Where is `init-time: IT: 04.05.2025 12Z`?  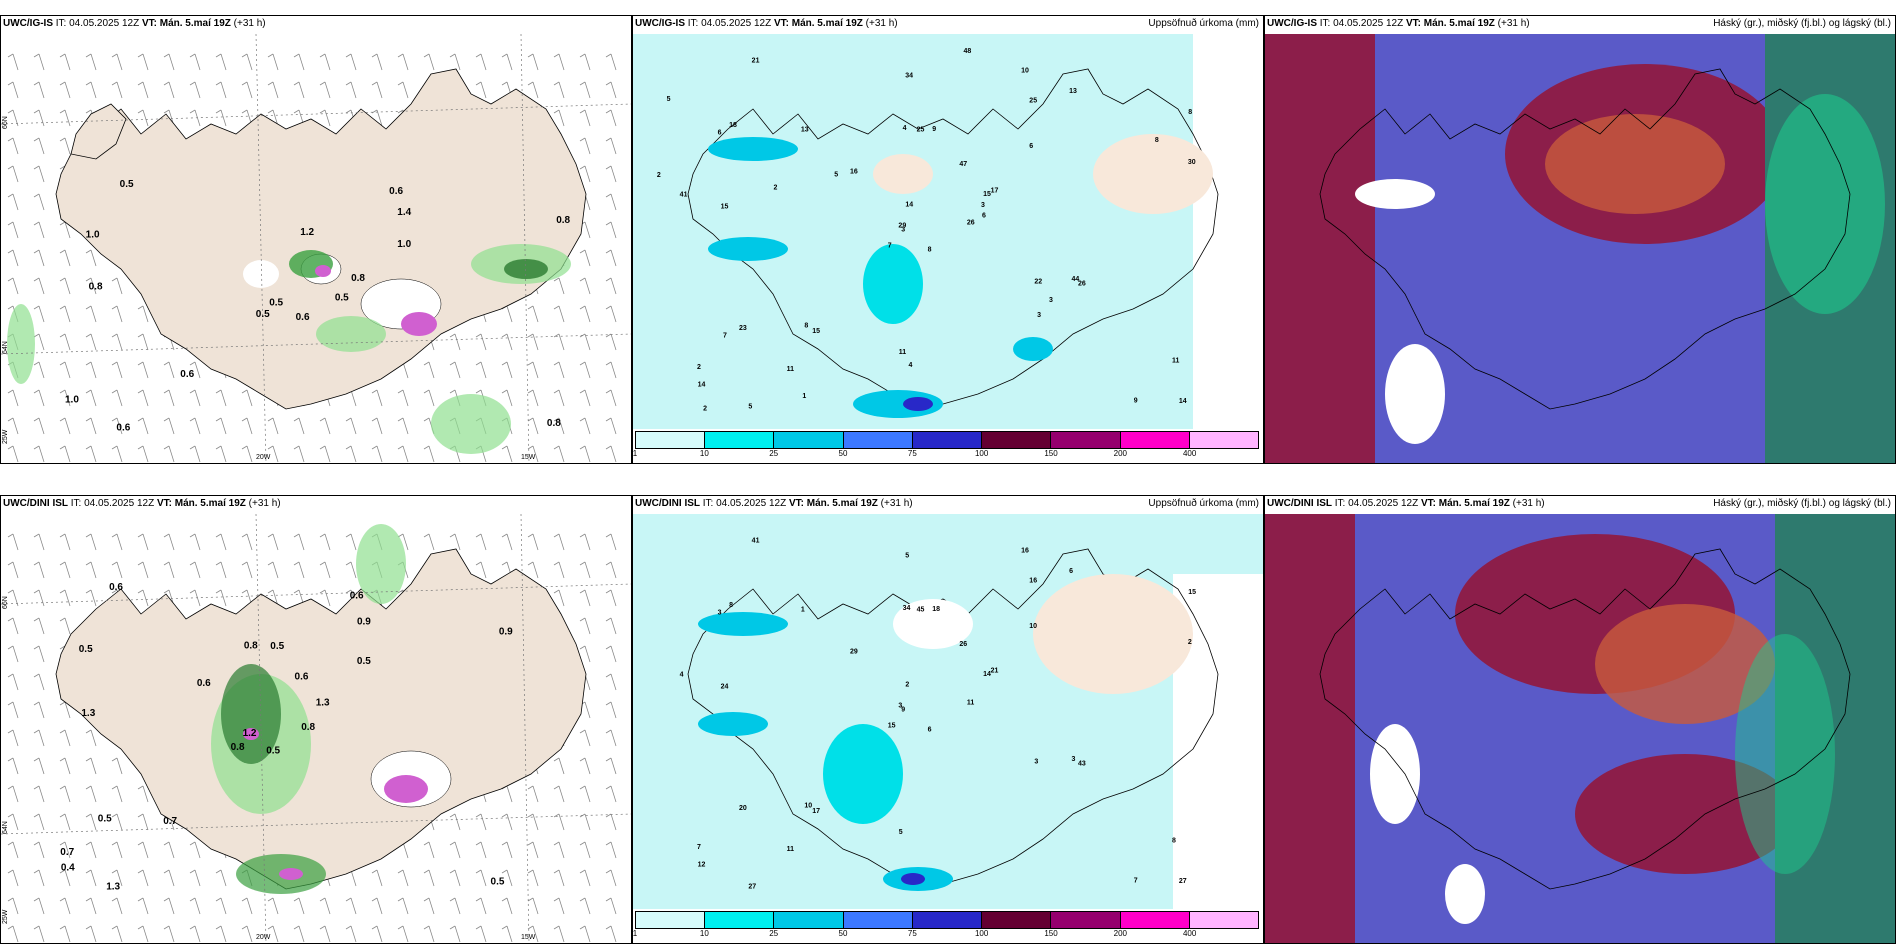
init-time: IT: 04.05.2025 12Z is located at coordinates (744, 503).